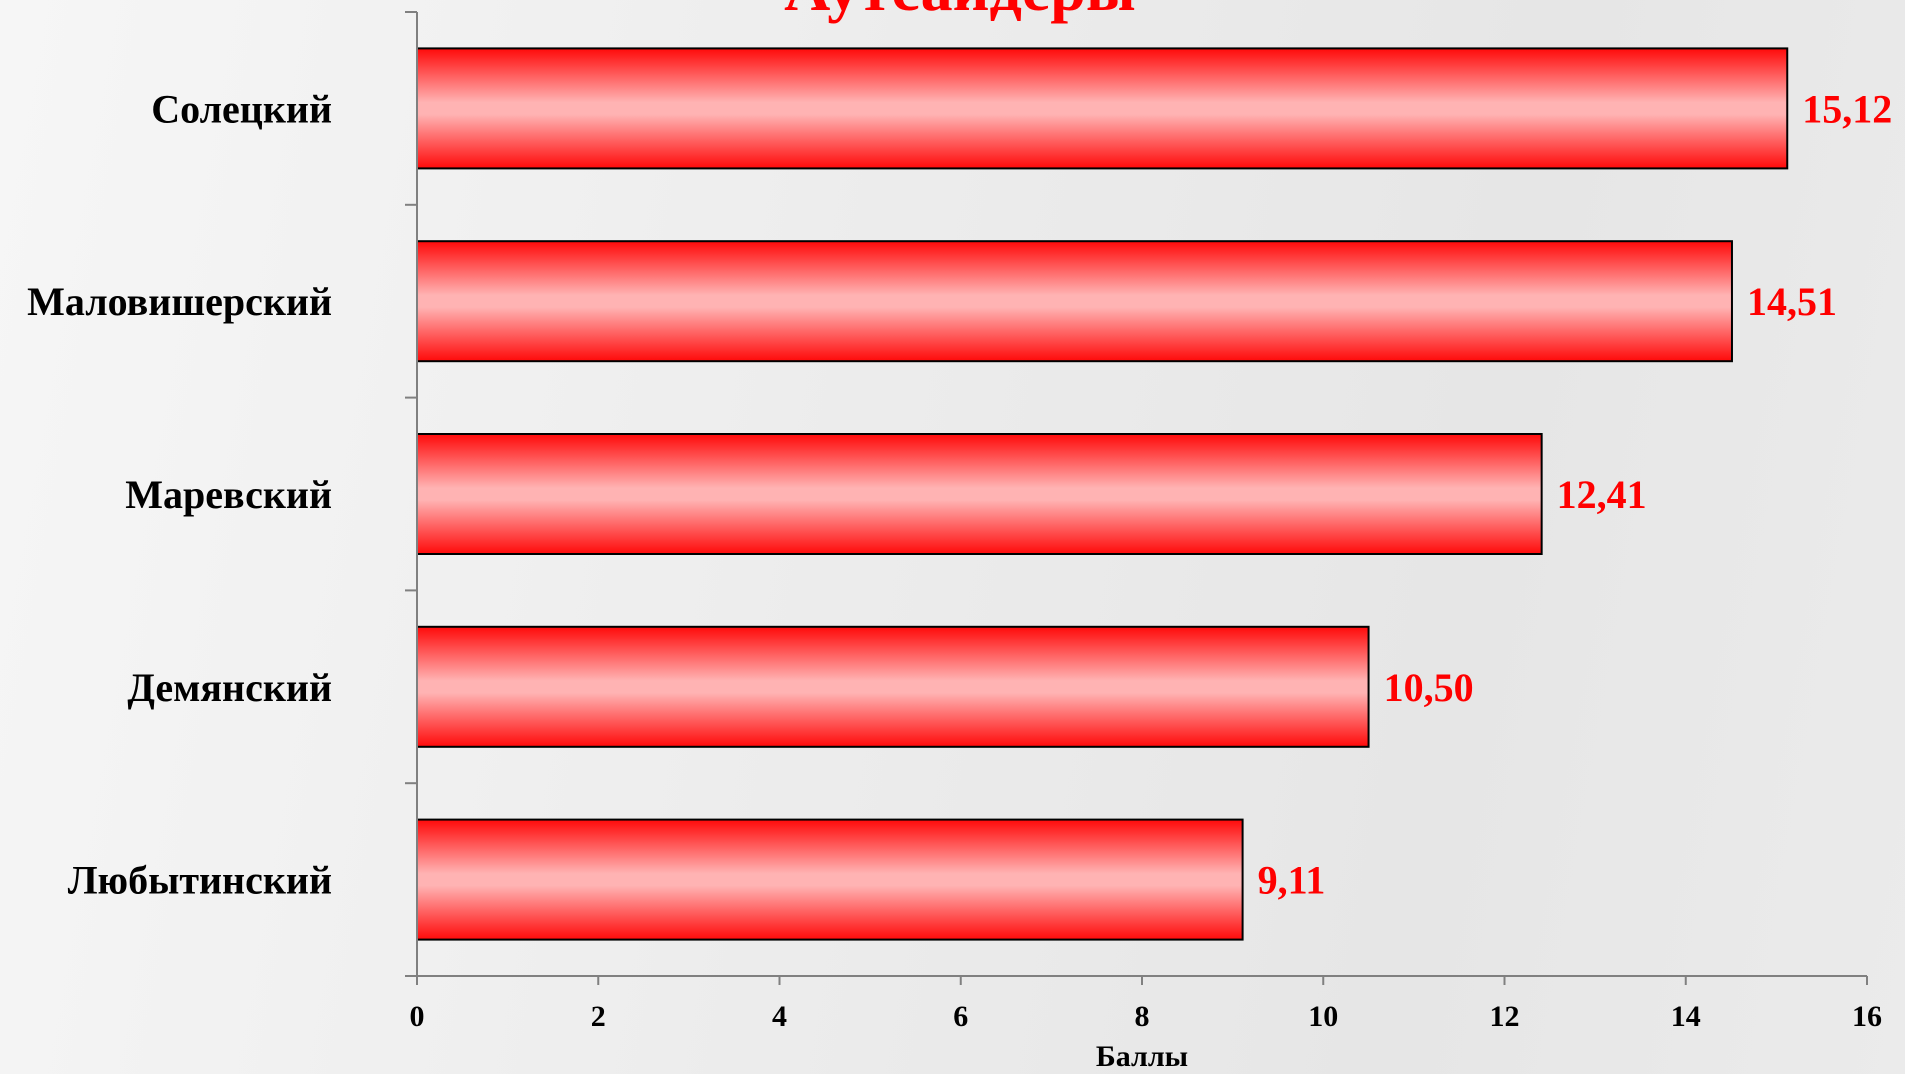 Image resolution: width=1905 pixels, height=1074 pixels. What do you see at coordinates (1867, 1016) in the screenshot?
I see `x-tick-label: 16` at bounding box center [1867, 1016].